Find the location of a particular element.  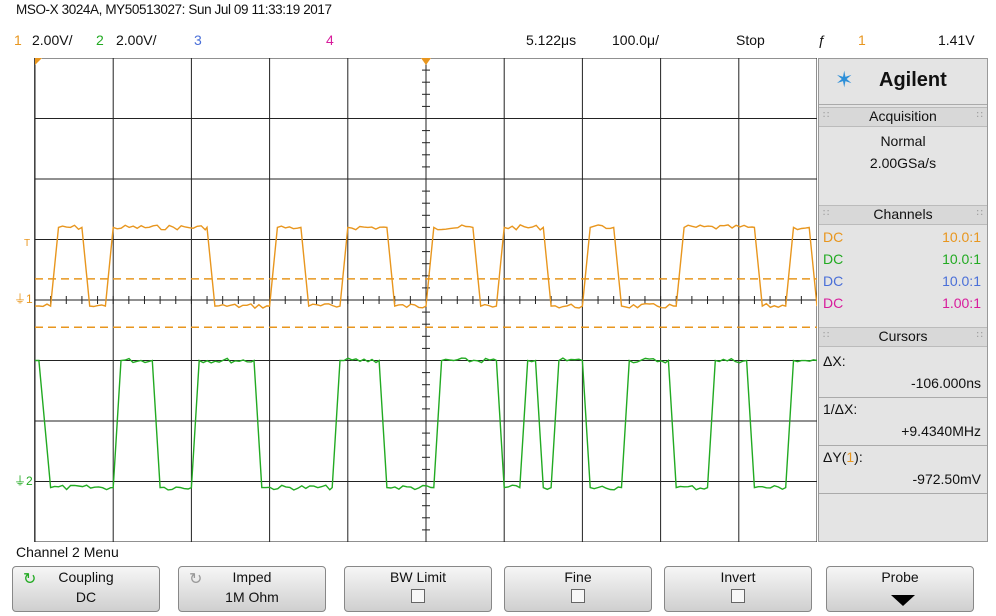

ch2-label: 2 is located at coordinates (100, 40).